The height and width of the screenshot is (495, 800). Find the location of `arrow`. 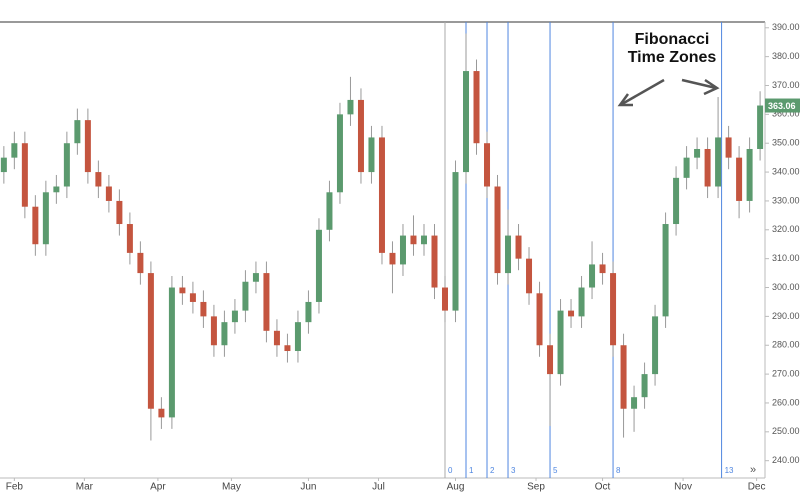

arrow is located at coordinates (643, 92).